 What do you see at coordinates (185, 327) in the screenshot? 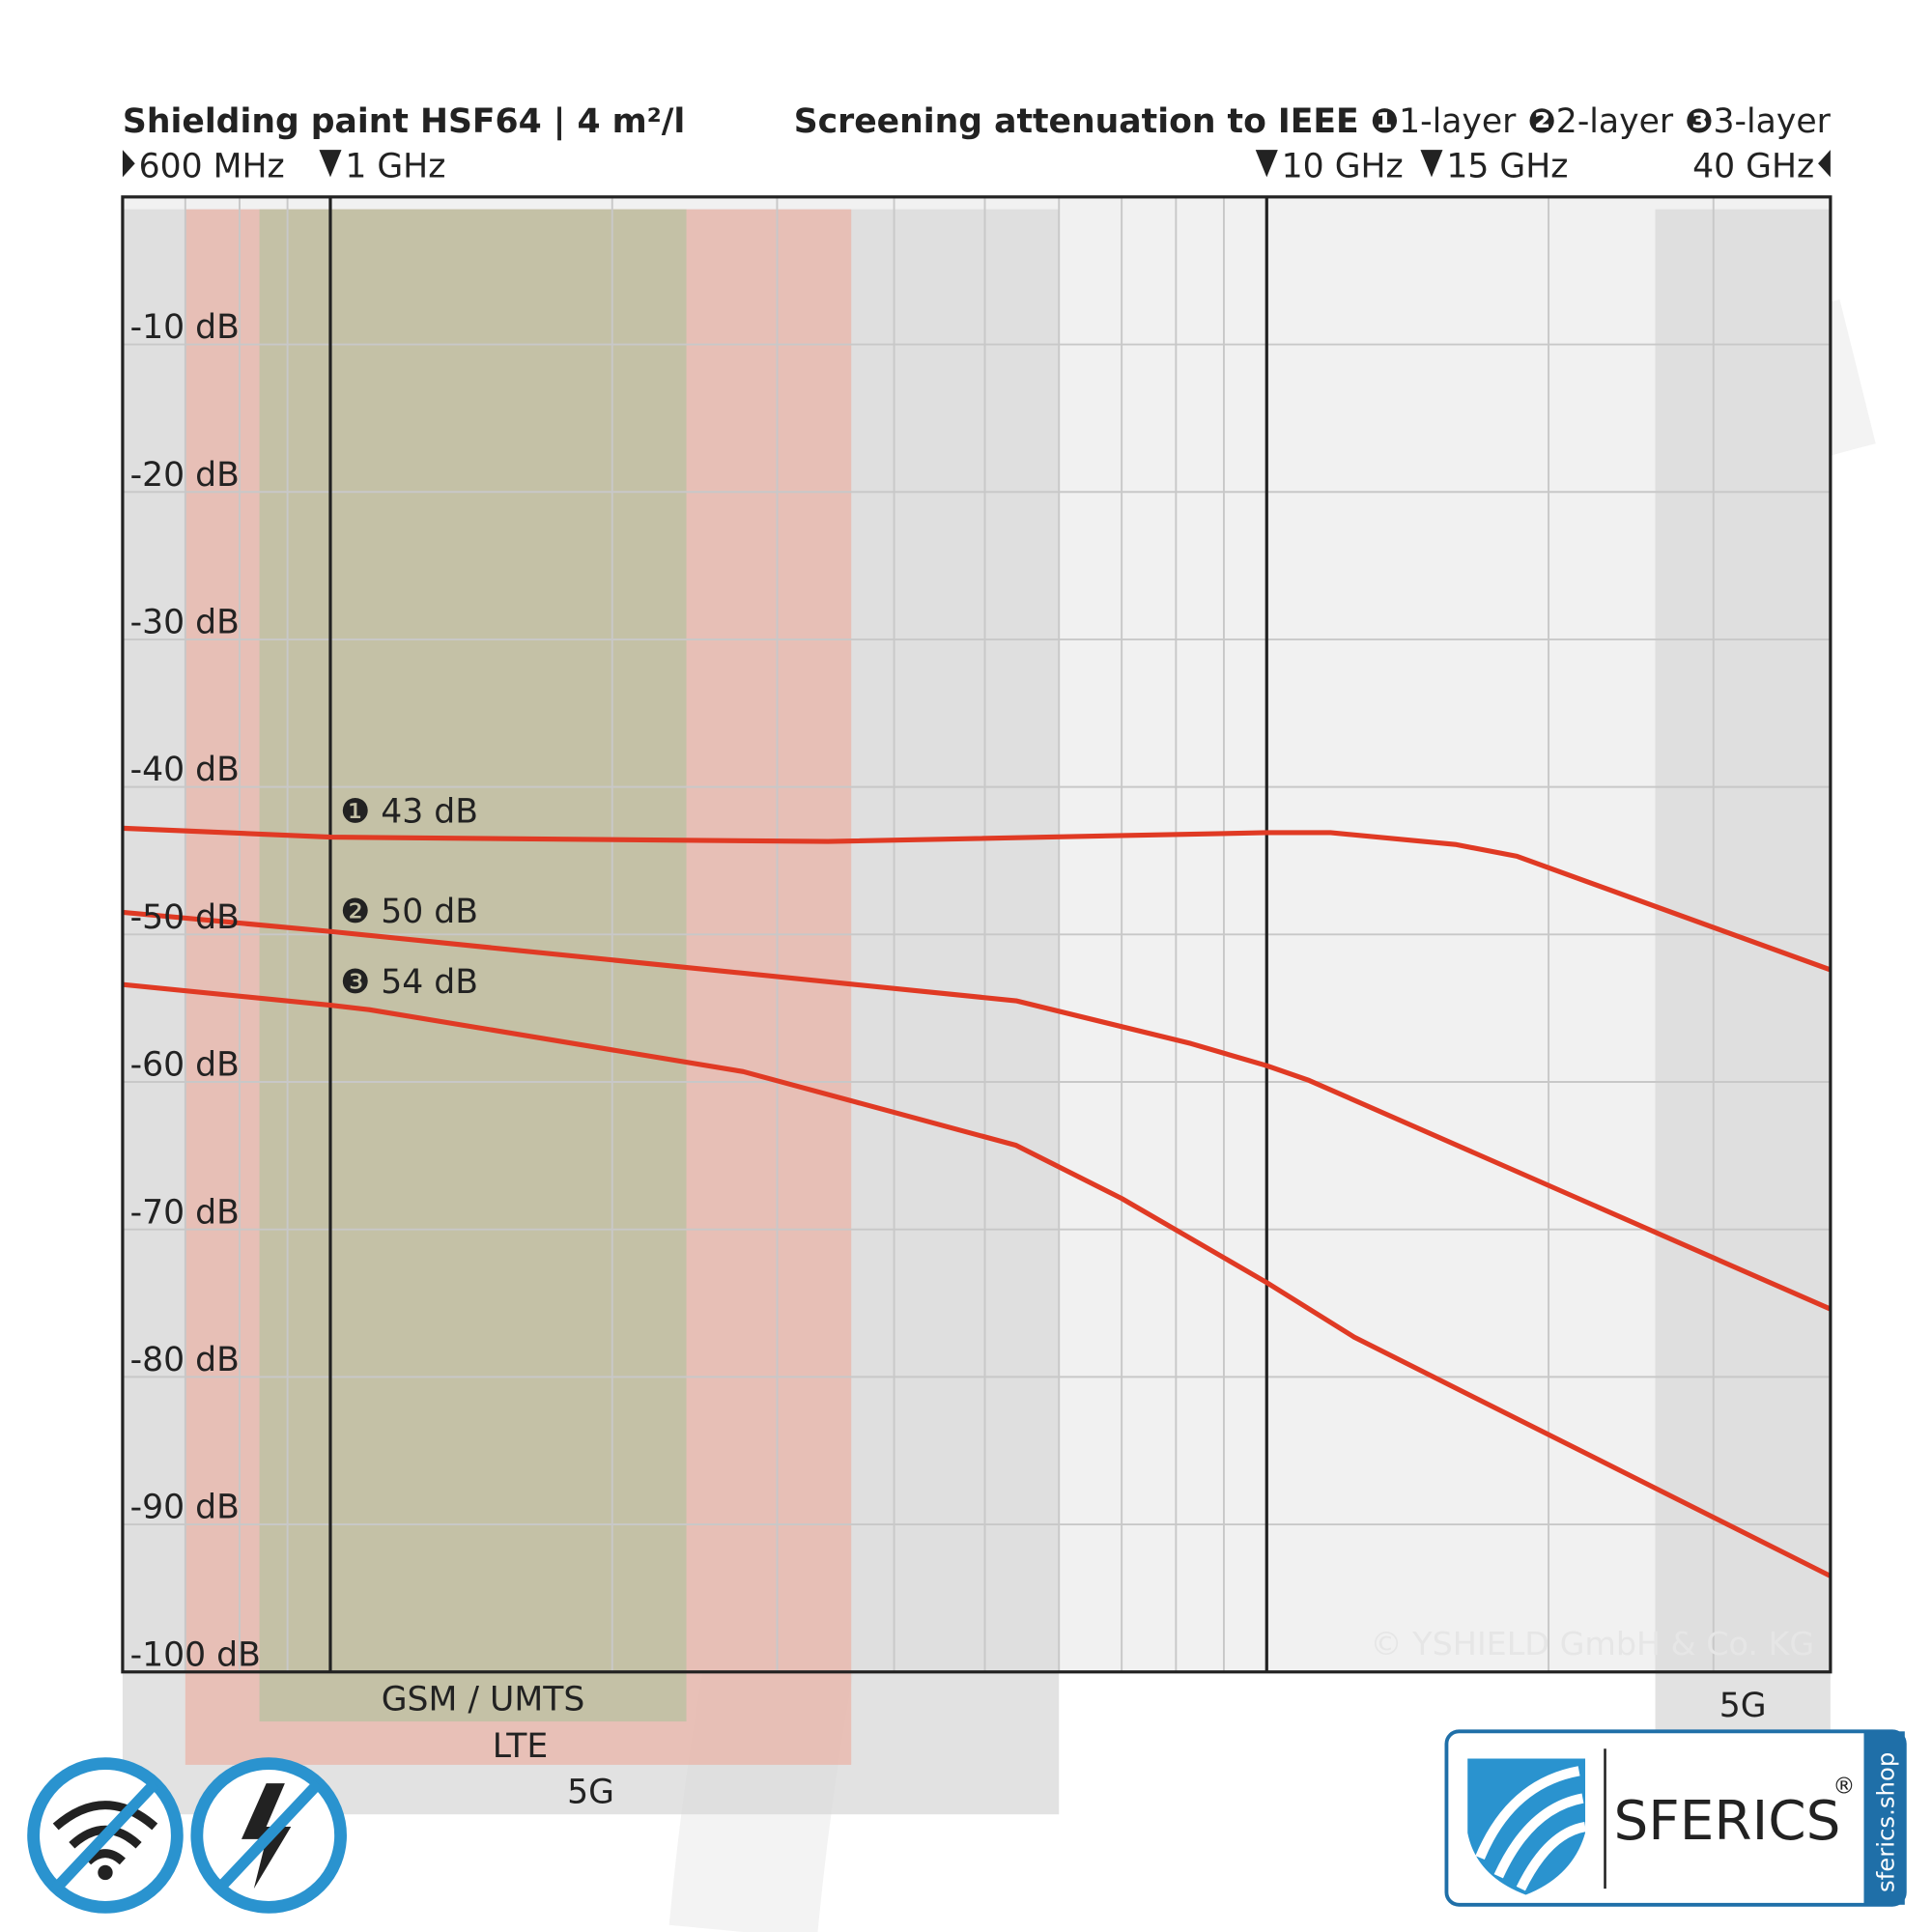
I see `y-tick-label: -10 dB` at bounding box center [185, 327].